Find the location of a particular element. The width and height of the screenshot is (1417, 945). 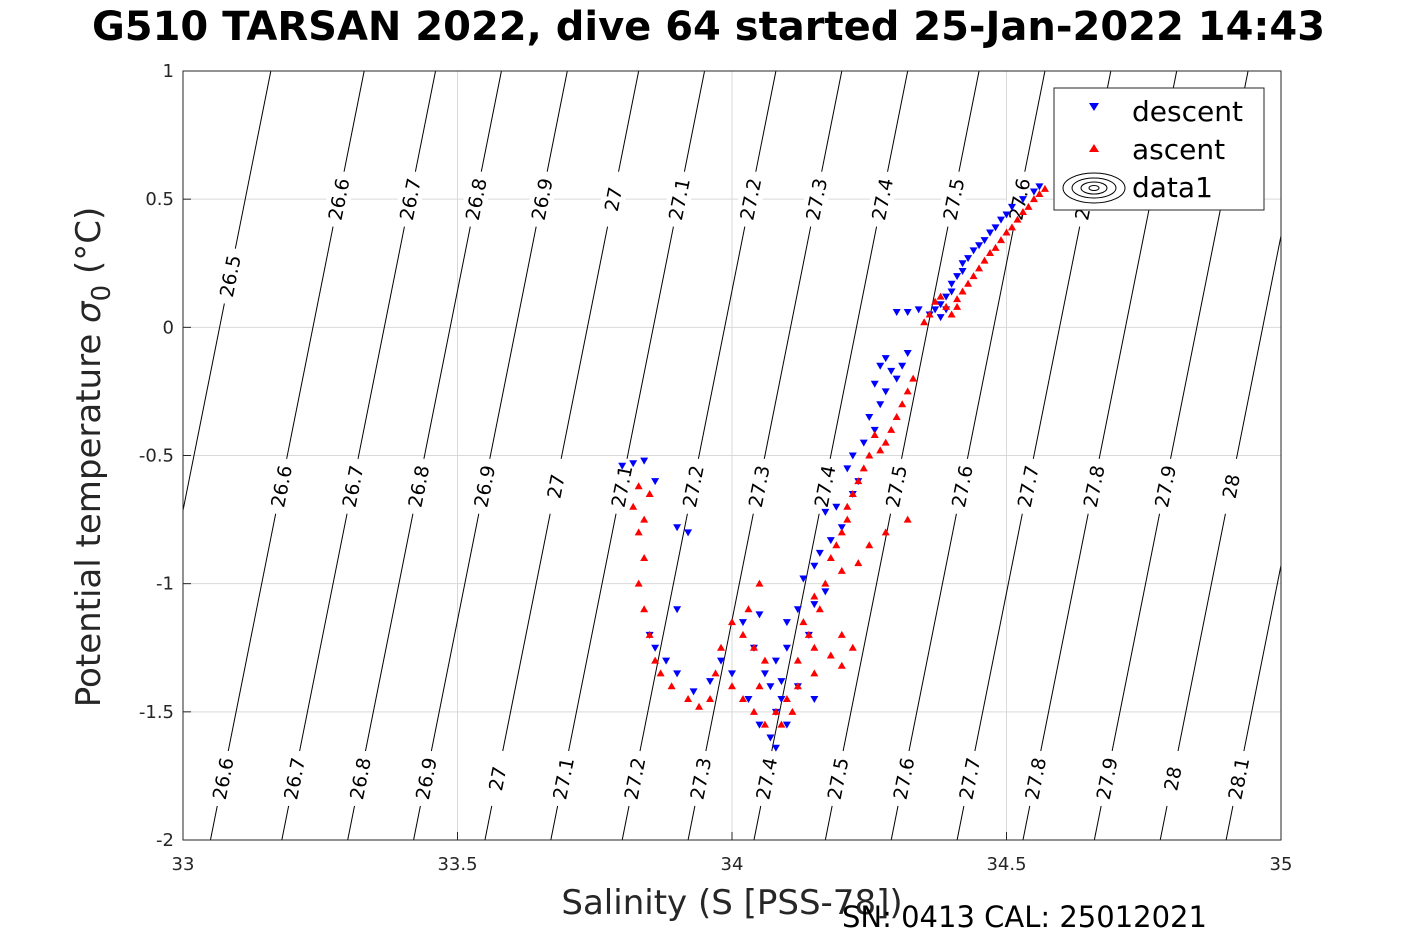

density-label: 27.2 is located at coordinates (751, 199).